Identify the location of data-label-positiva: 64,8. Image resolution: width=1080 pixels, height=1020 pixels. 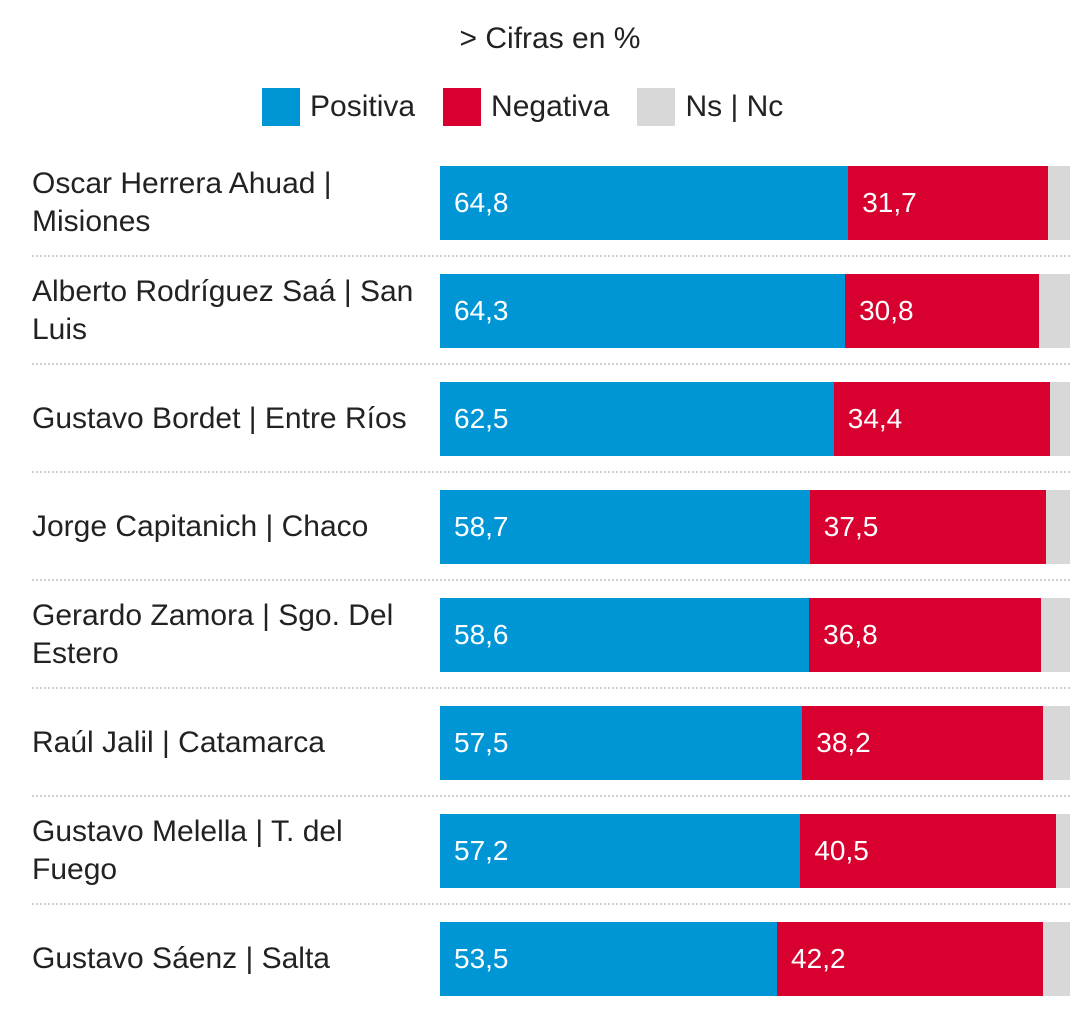
(481, 202).